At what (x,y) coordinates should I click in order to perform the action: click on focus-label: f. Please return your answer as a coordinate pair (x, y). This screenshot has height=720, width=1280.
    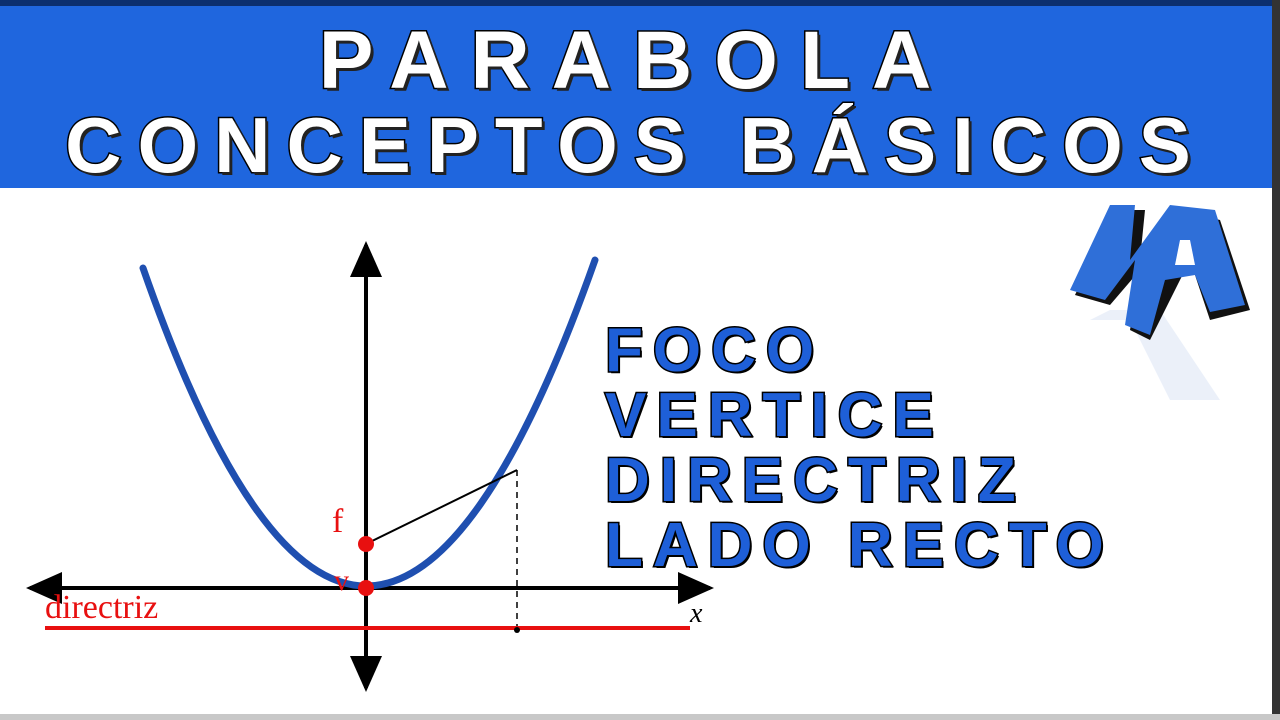
    Looking at the image, I should click on (338, 521).